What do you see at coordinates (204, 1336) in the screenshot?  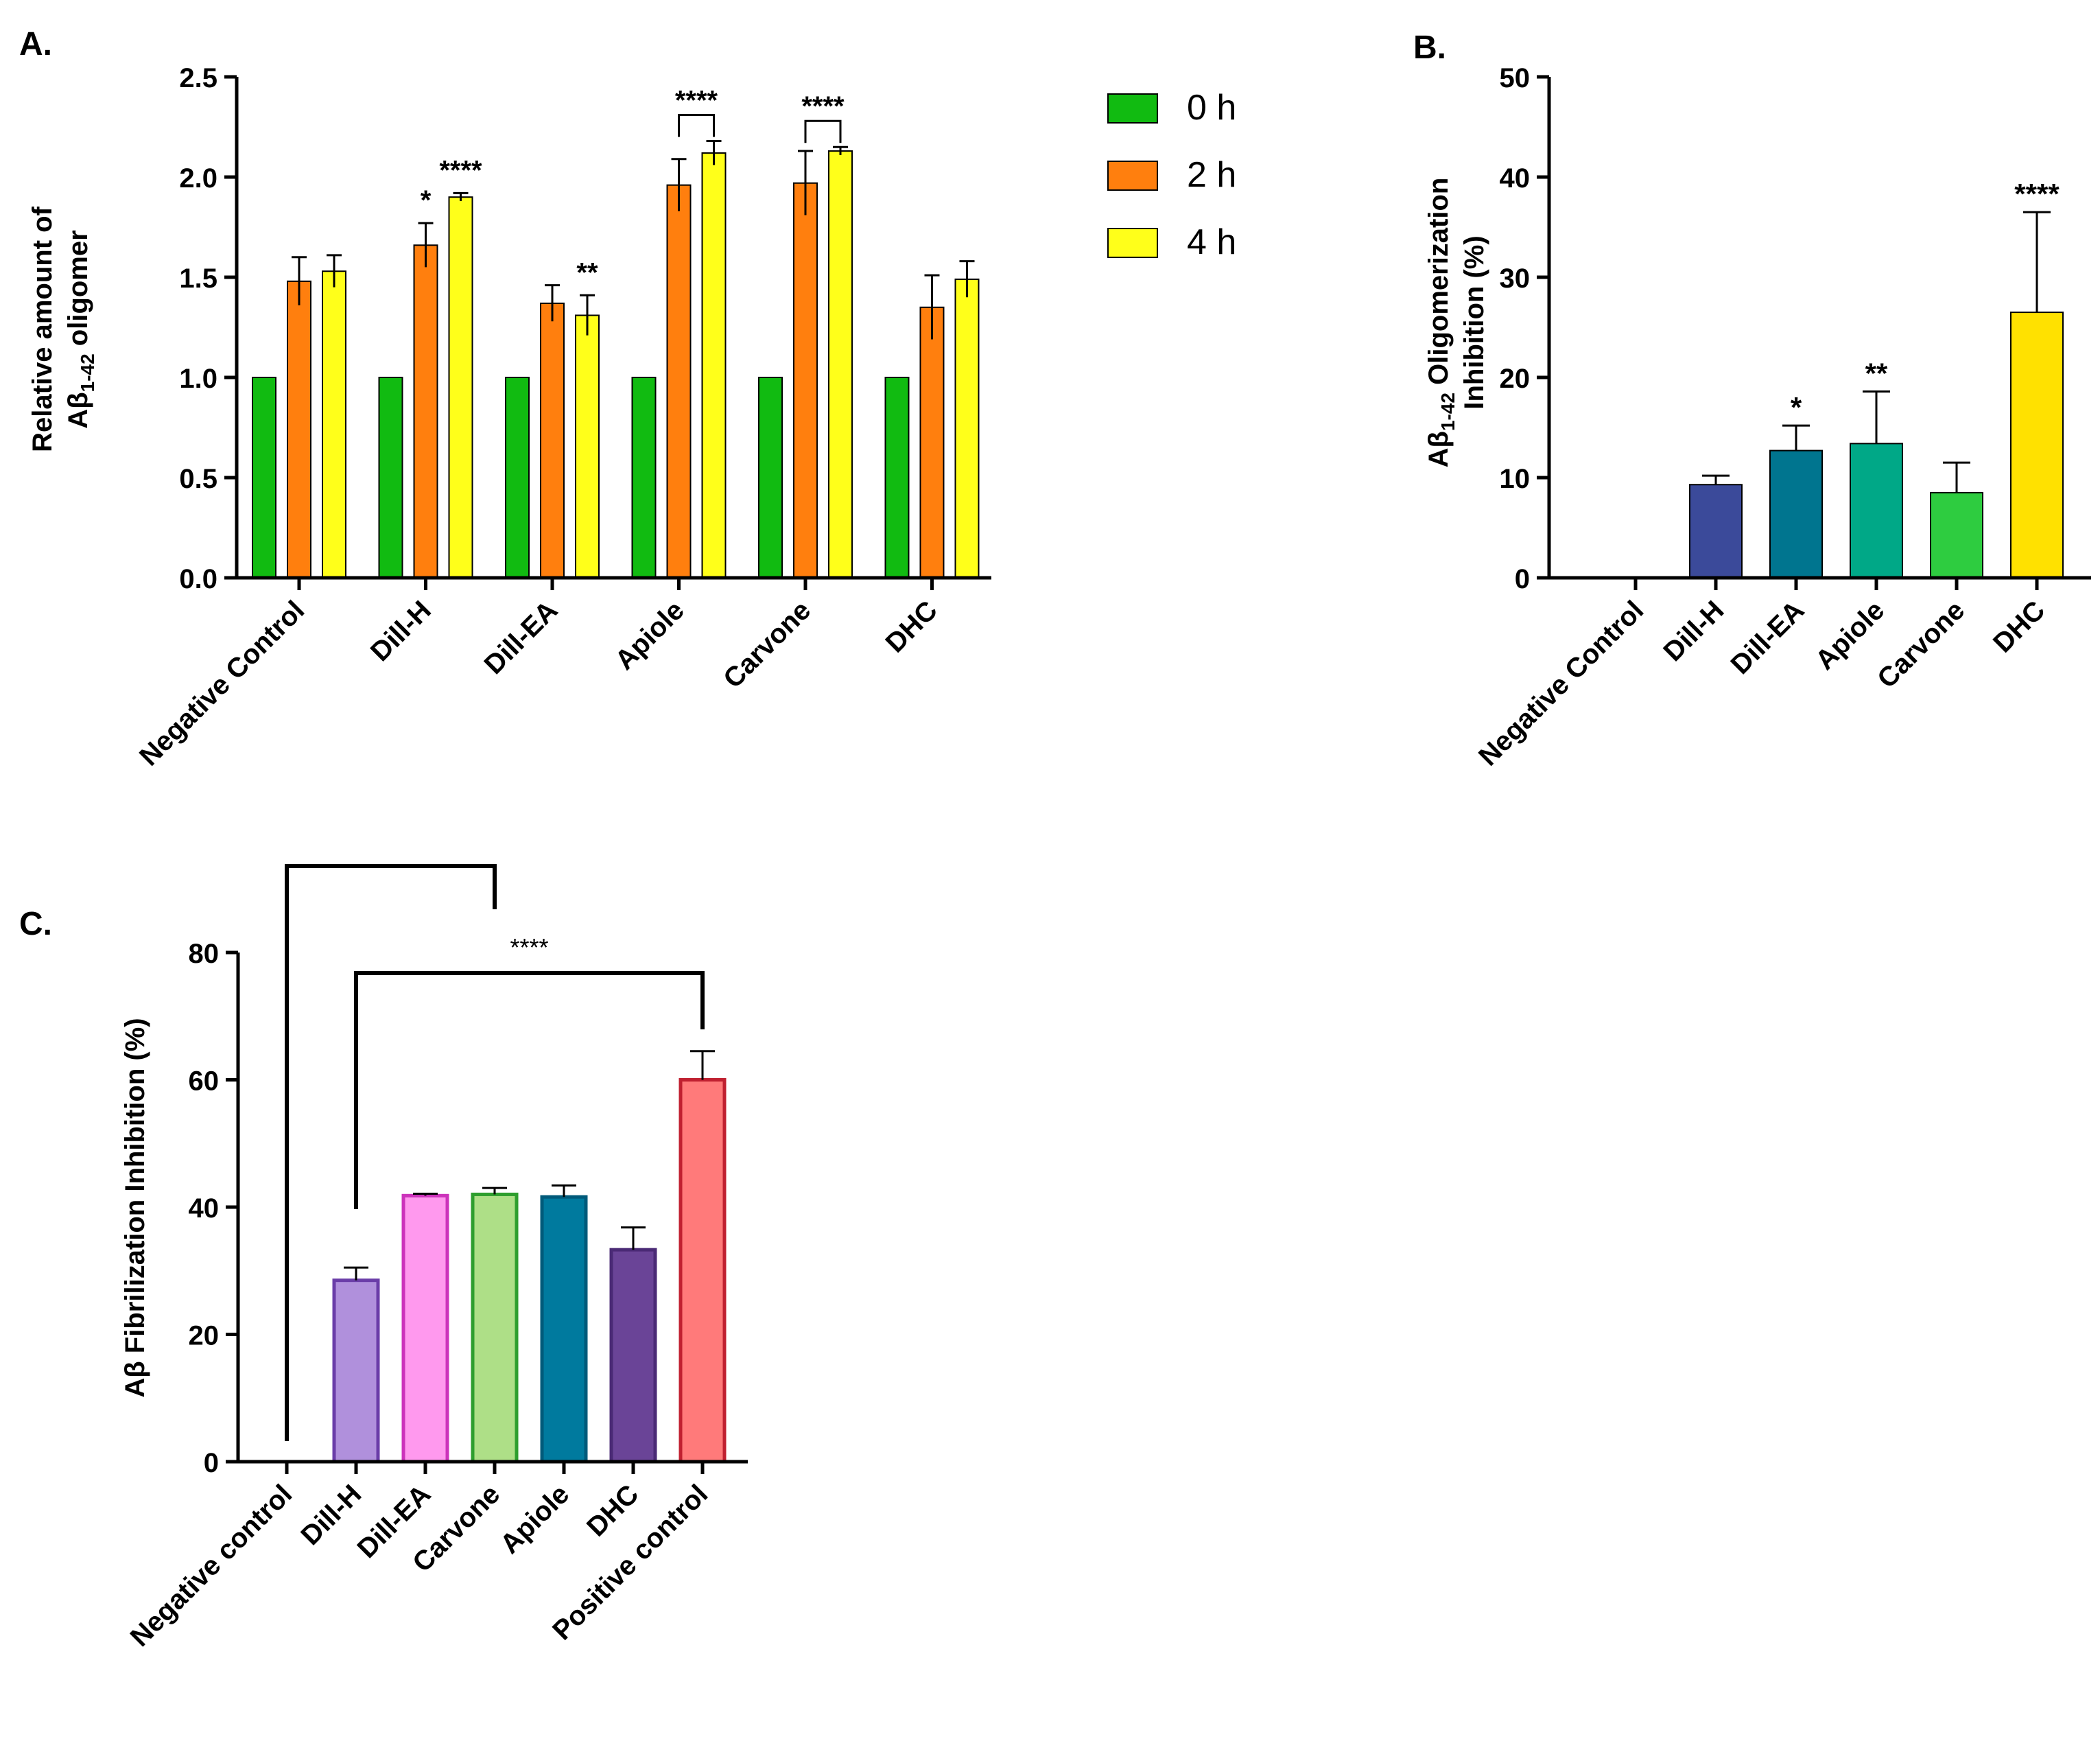 I see `panel-c-ytick-label-1: 20` at bounding box center [204, 1336].